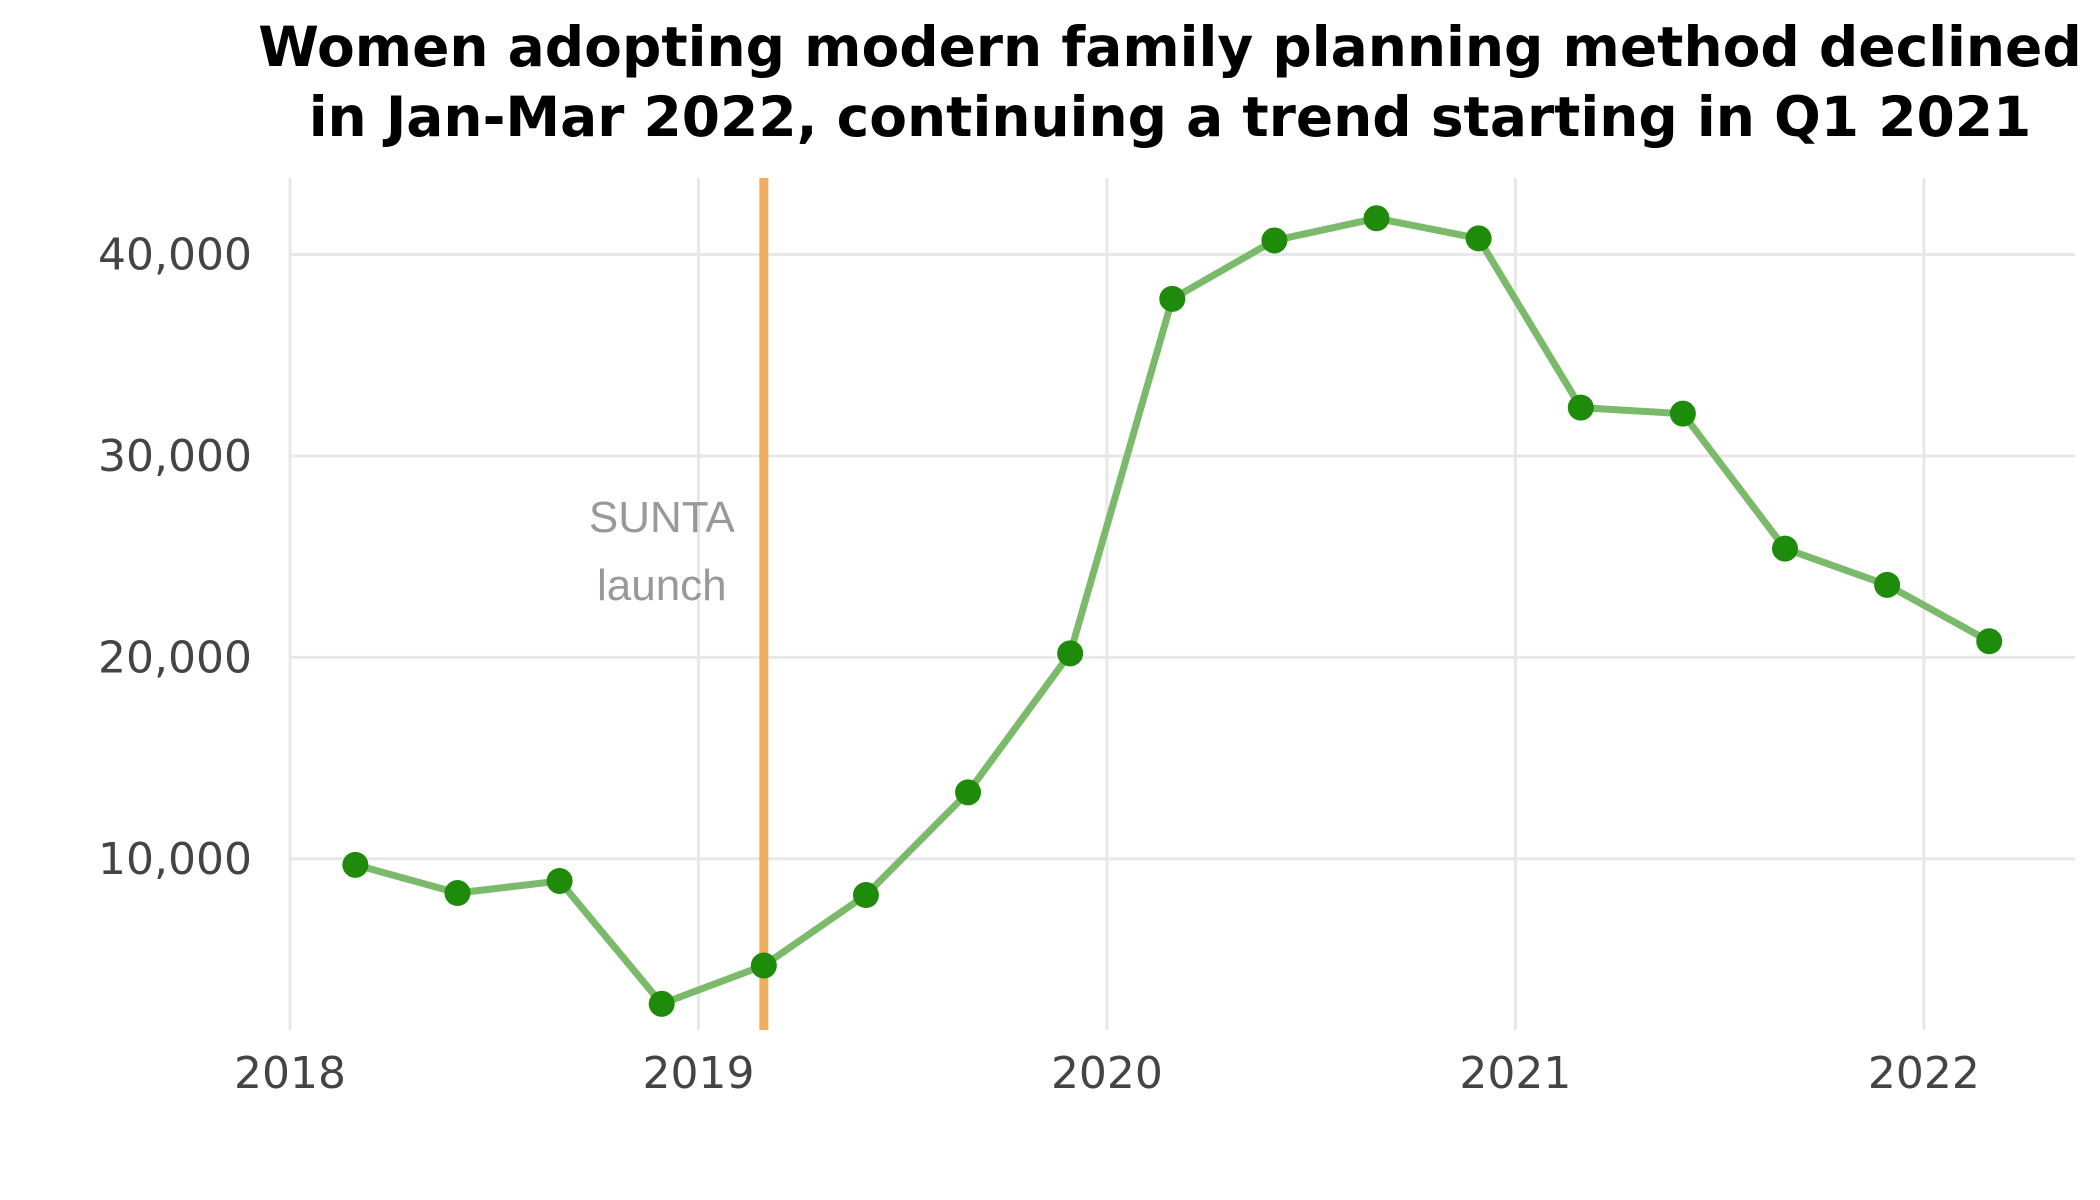 This screenshot has width=2100, height=1200. I want to click on annotation-label: SUNTA, so click(662, 517).